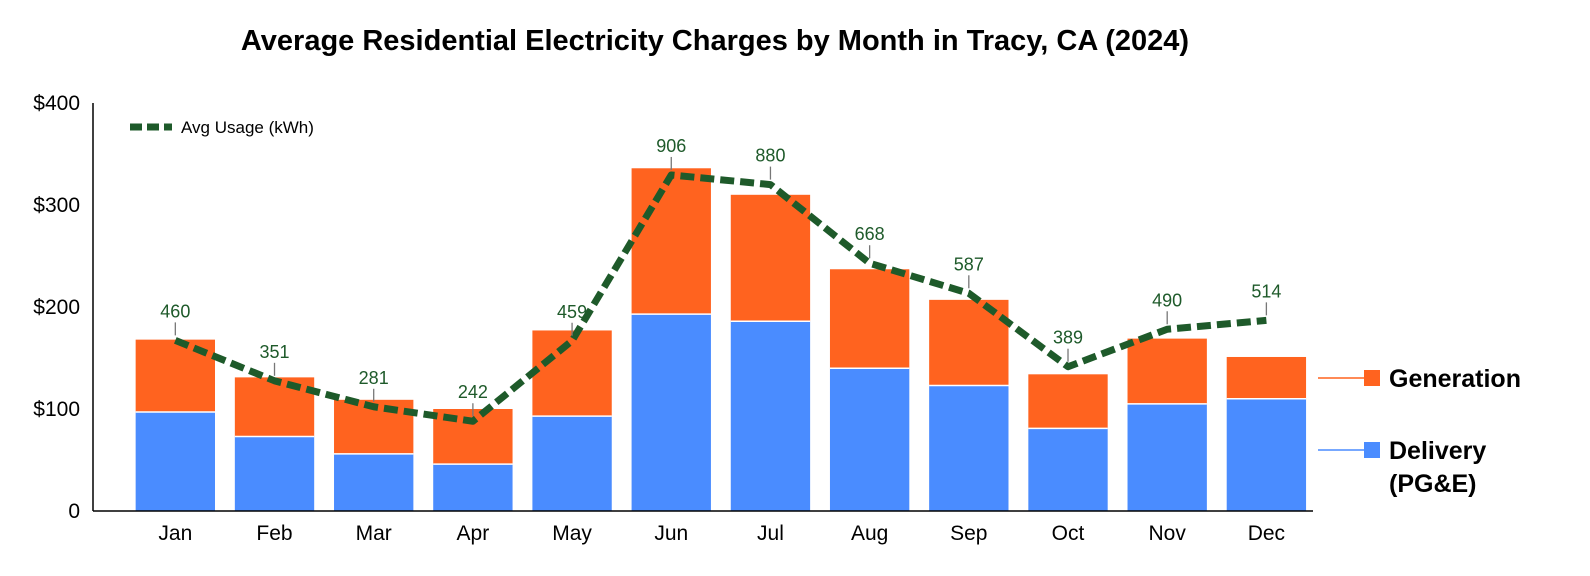  Describe the element at coordinates (1437, 451) in the screenshot. I see `legend-label-line: Delivery` at that location.